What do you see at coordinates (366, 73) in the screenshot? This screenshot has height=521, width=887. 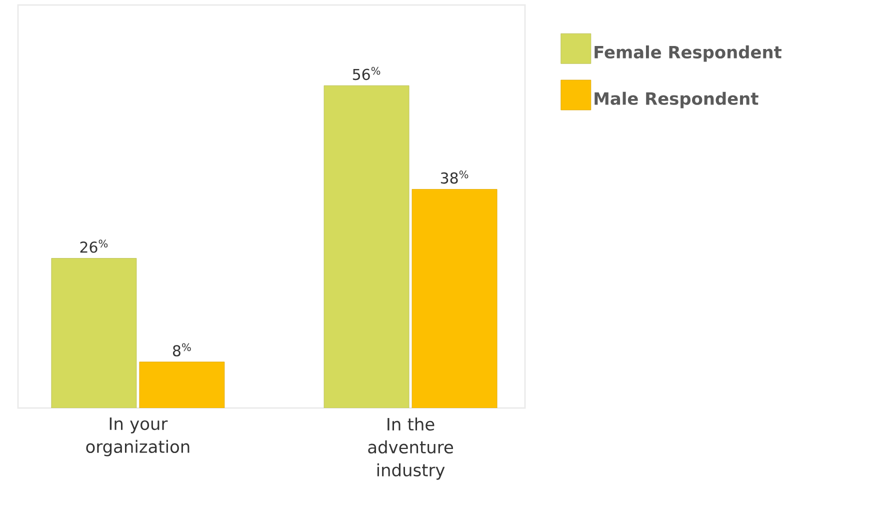 I see `data-label: 56$^{%}$` at bounding box center [366, 73].